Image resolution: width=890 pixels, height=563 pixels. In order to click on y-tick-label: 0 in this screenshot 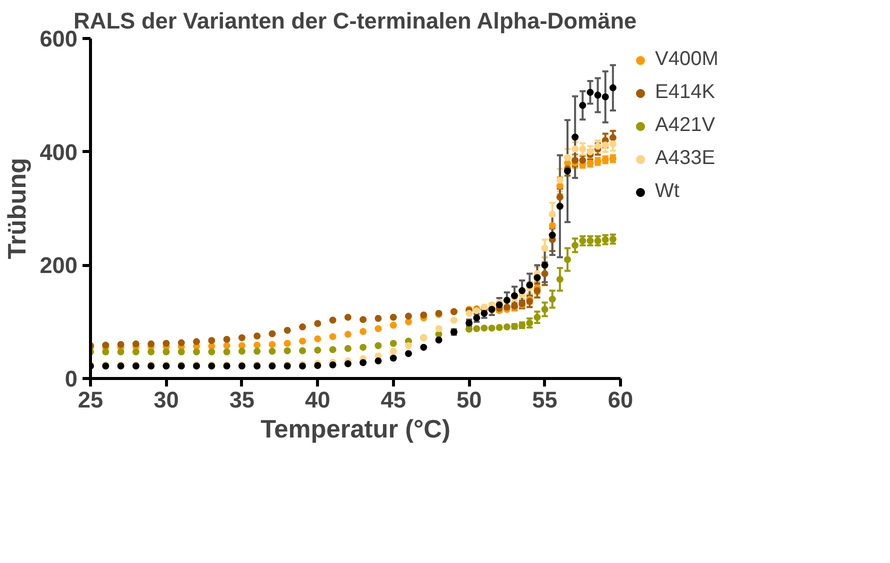, I will do `click(71, 379)`.